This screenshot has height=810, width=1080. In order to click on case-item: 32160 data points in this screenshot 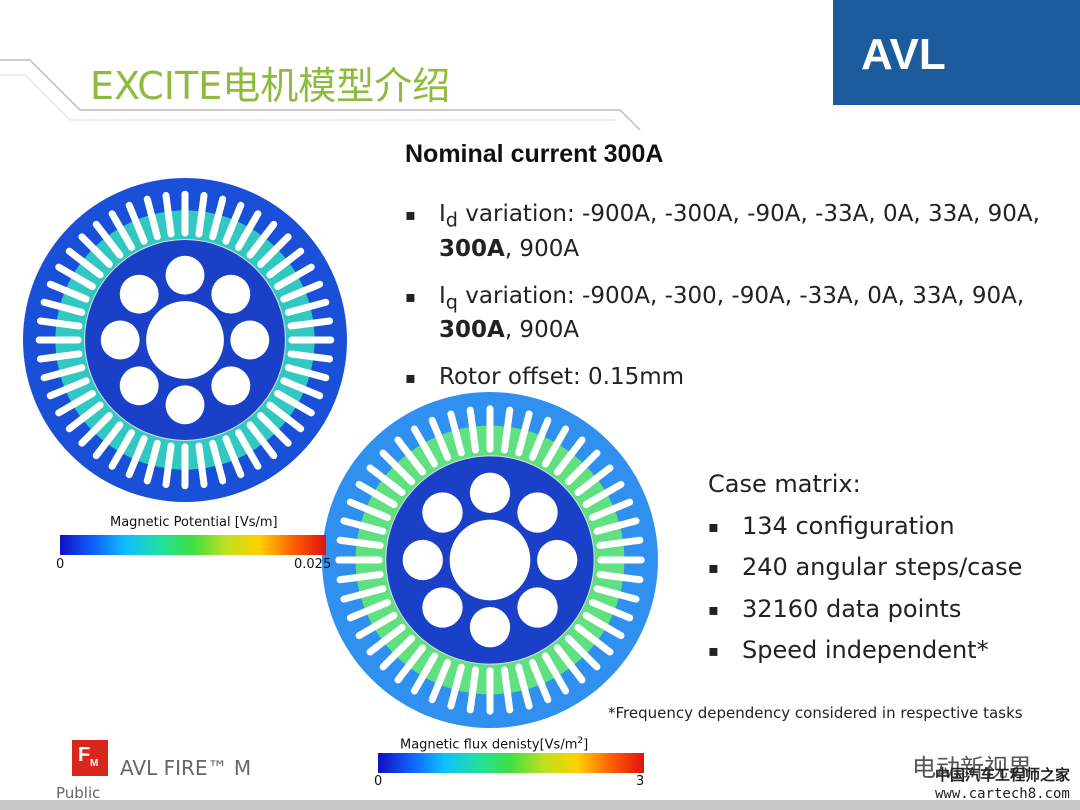, I will do `click(865, 610)`.